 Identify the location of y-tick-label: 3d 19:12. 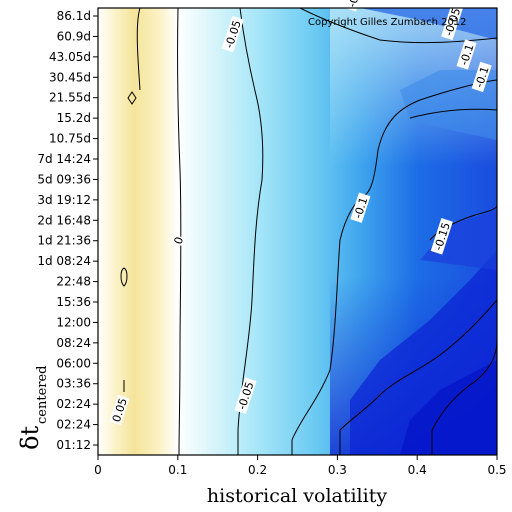
(64, 200).